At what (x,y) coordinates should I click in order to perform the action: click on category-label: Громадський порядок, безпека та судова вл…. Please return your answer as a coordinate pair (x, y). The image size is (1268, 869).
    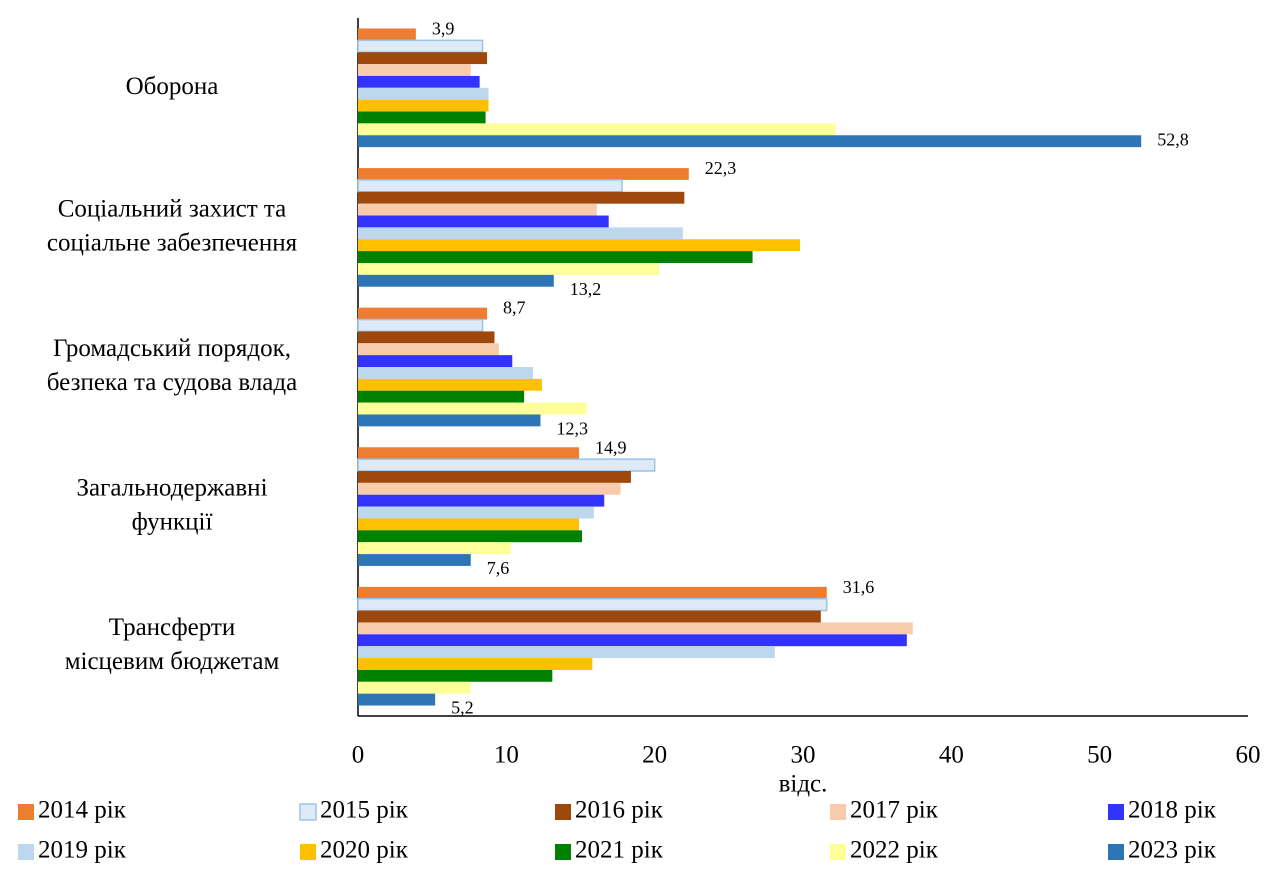
    Looking at the image, I should click on (172, 365).